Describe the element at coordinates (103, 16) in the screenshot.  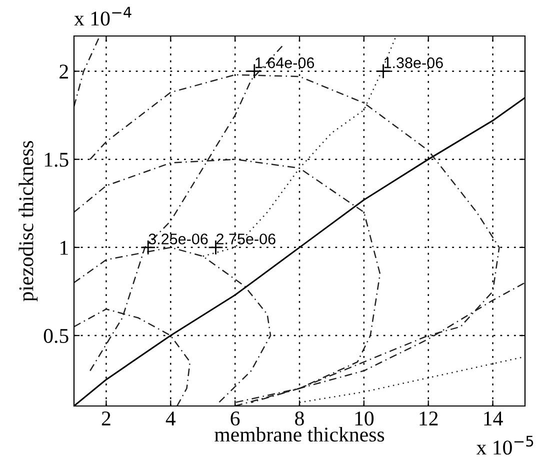
I see `text: x 10$^{−4}$` at that location.